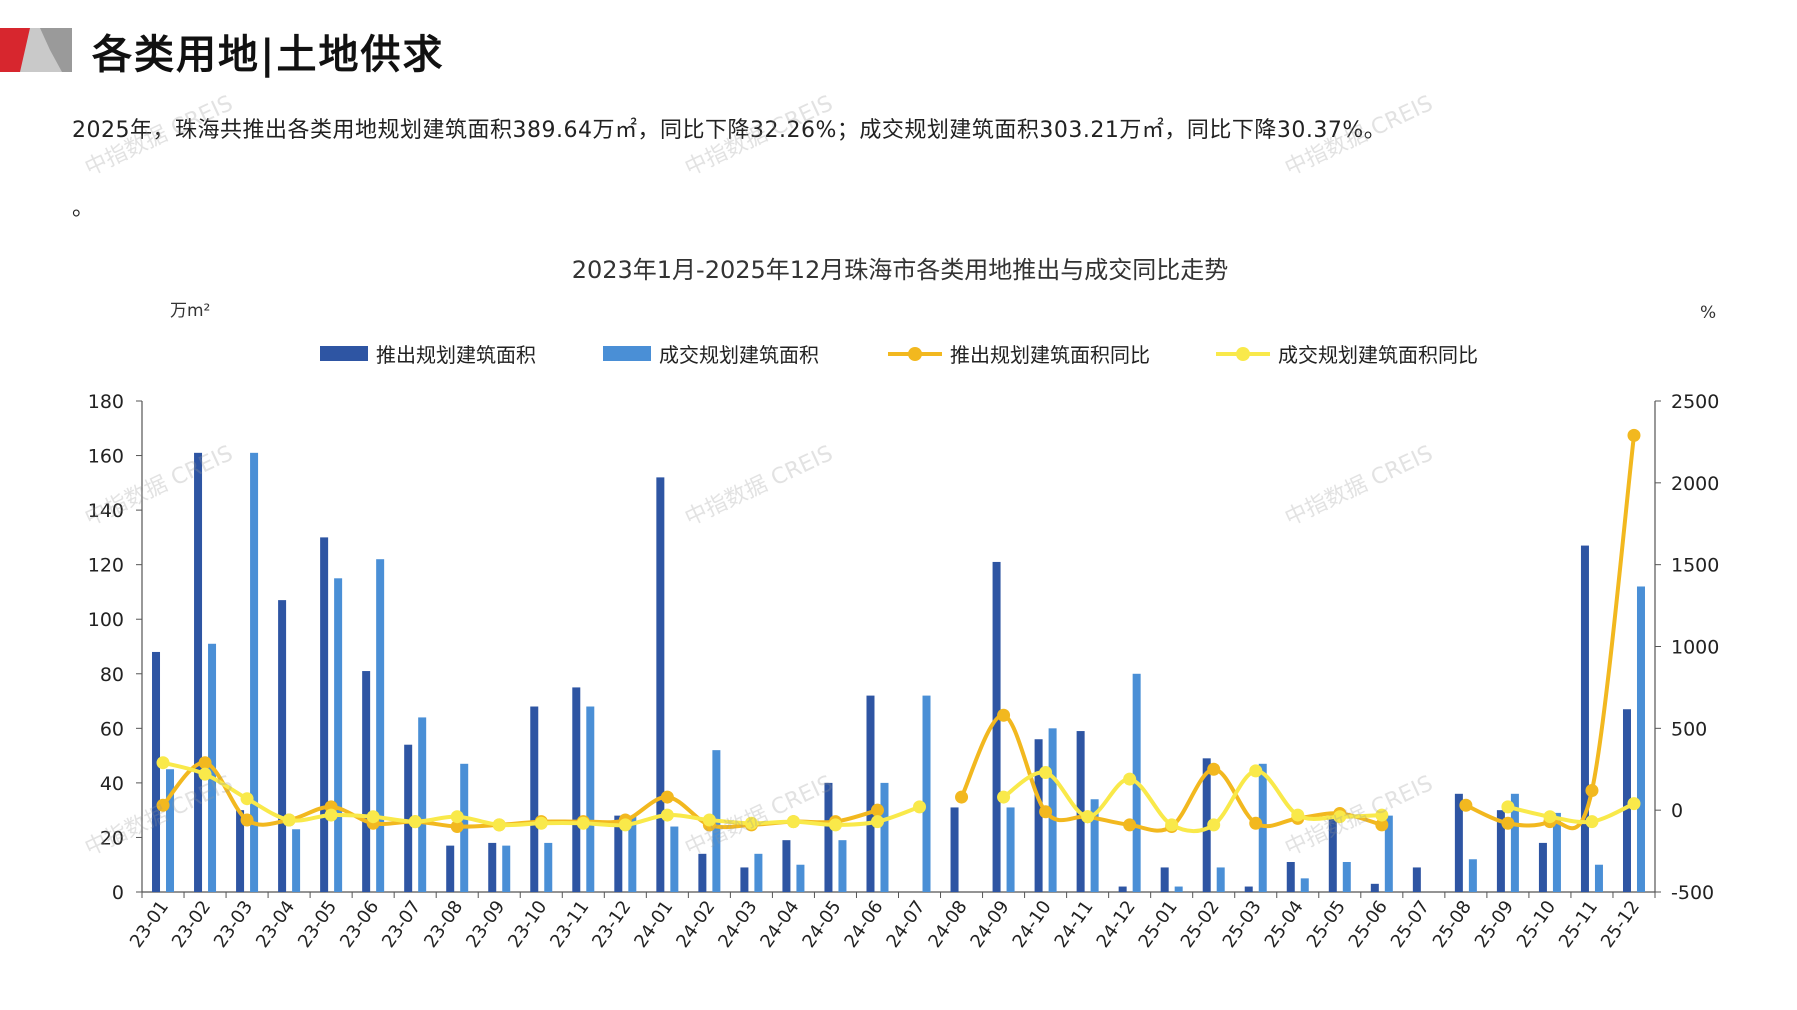  I want to click on y2-tick-label: 1000, so click(1695, 648).